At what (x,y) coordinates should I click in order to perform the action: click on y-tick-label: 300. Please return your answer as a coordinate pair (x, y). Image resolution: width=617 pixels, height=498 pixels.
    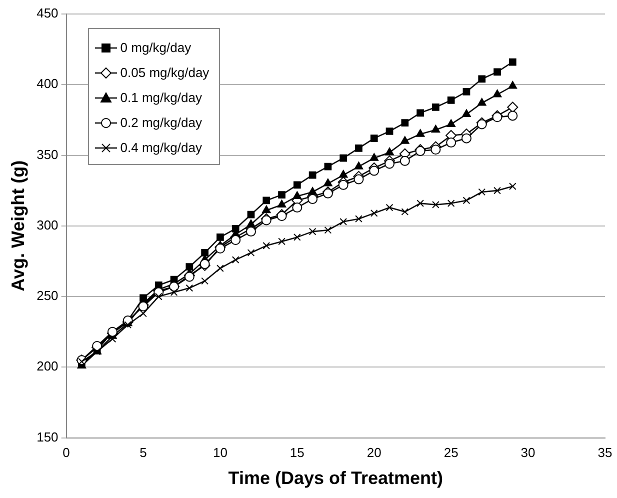
    Looking at the image, I should click on (47, 224).